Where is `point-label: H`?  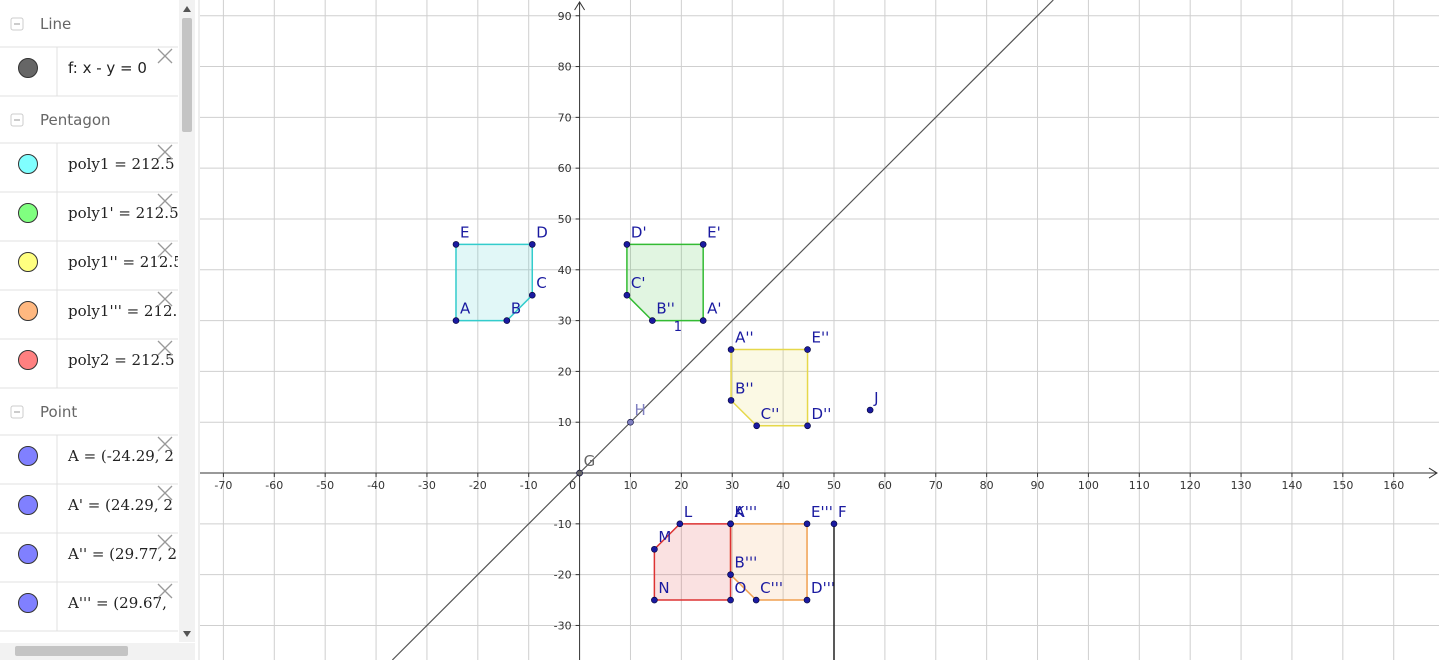 point-label: H is located at coordinates (639, 410).